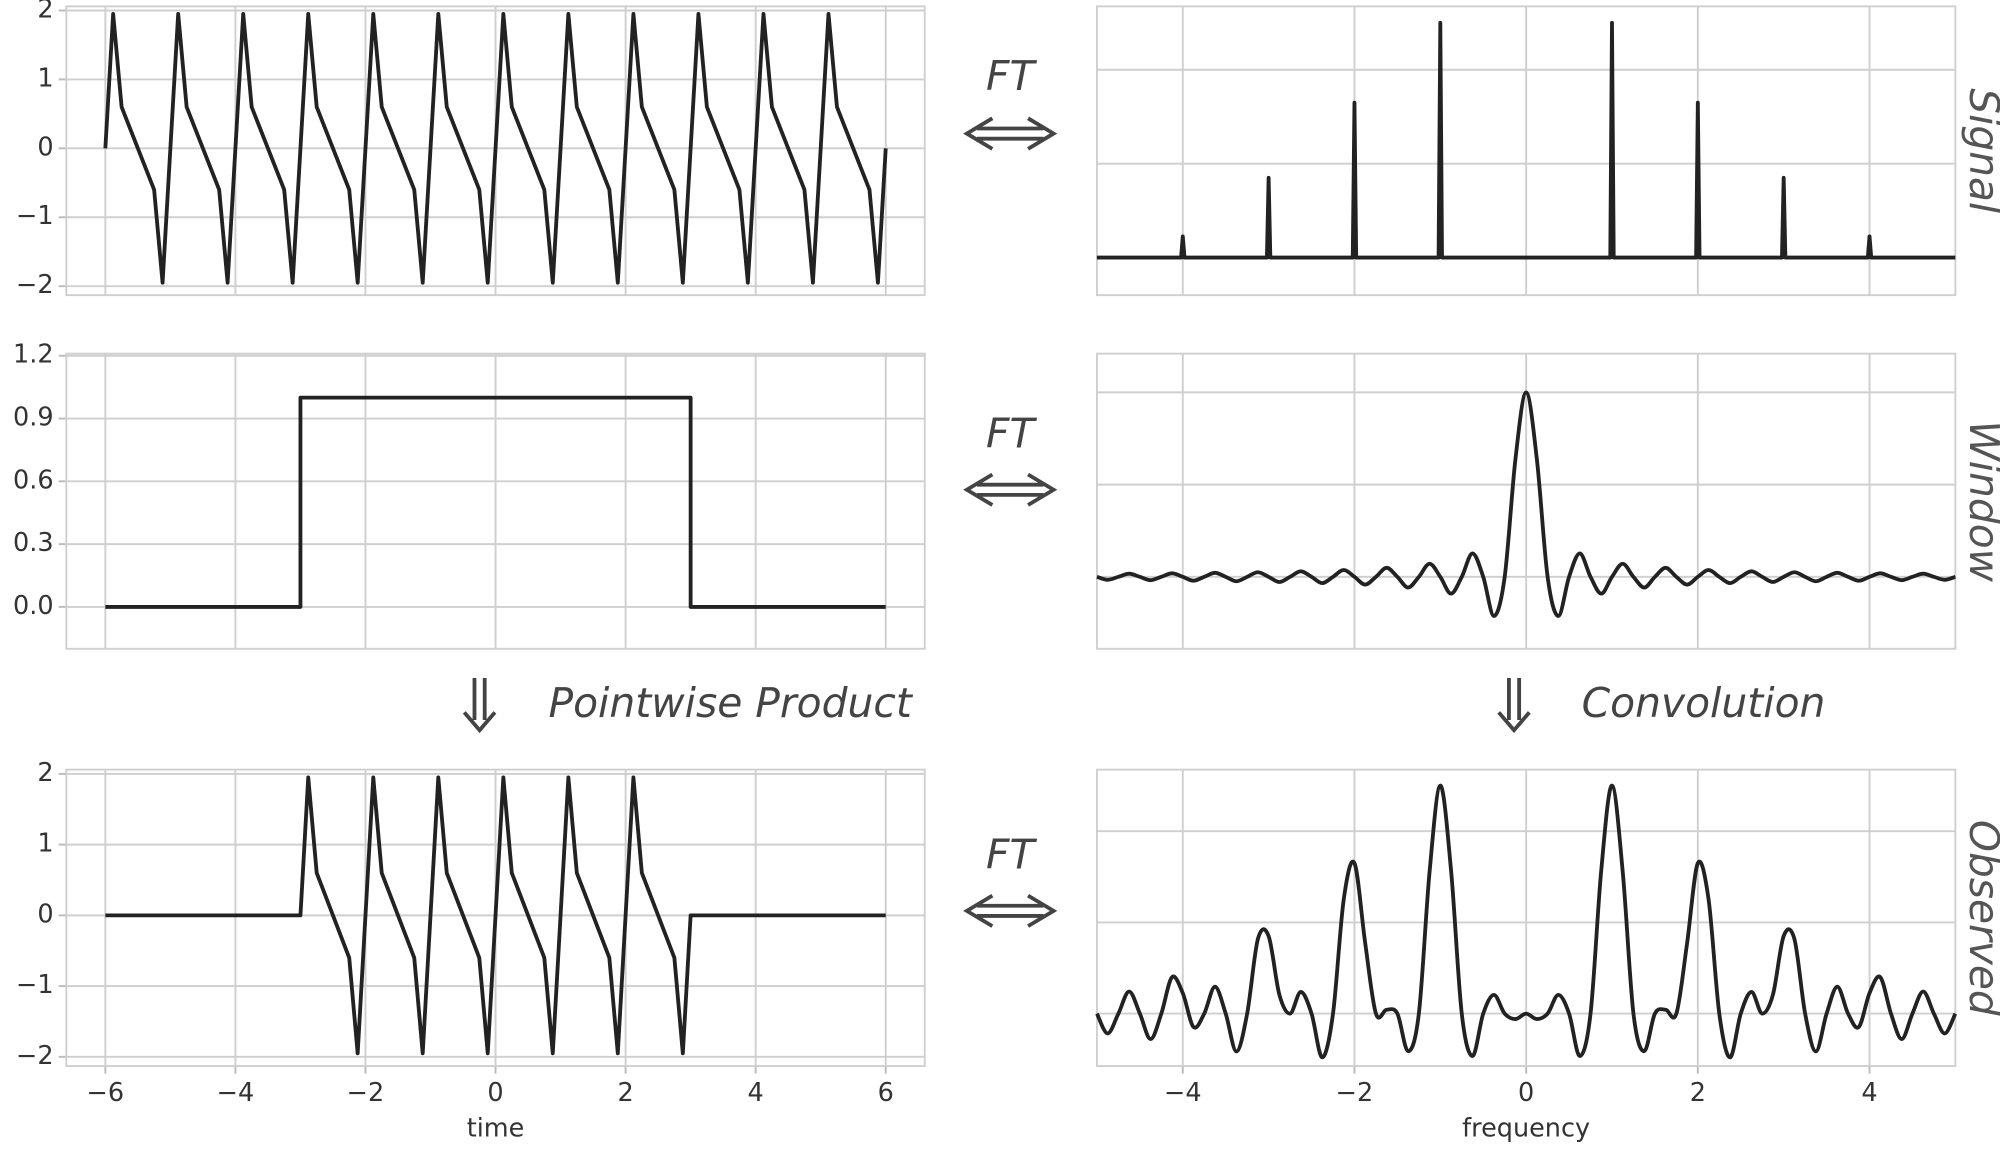 The image size is (2000, 1150). I want to click on x-axis-label: frequency, so click(1526, 1129).